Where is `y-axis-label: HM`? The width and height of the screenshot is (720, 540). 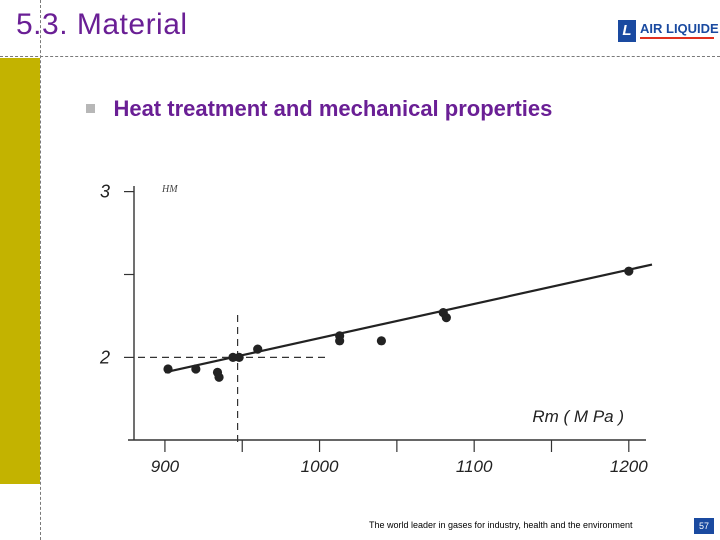 y-axis-label: HM is located at coordinates (169, 189).